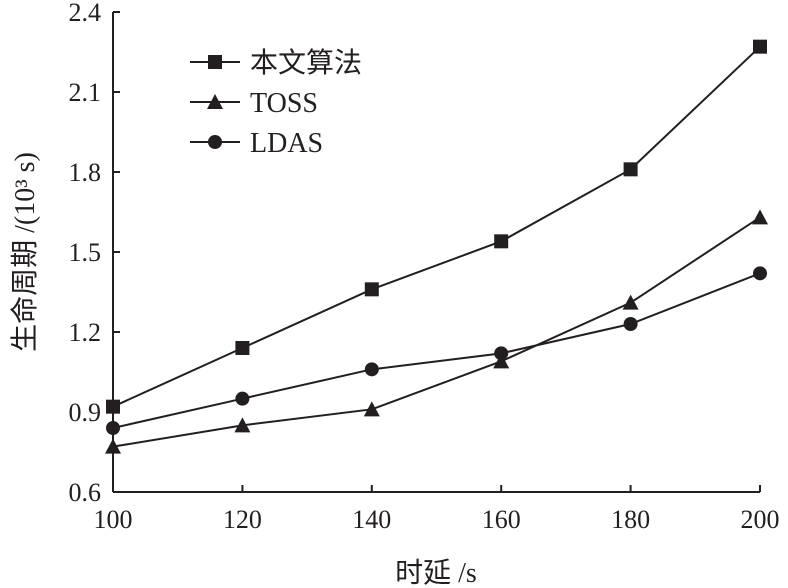  I want to click on x-ticks: 100 120 140 160 180 200, so click(437, 509).